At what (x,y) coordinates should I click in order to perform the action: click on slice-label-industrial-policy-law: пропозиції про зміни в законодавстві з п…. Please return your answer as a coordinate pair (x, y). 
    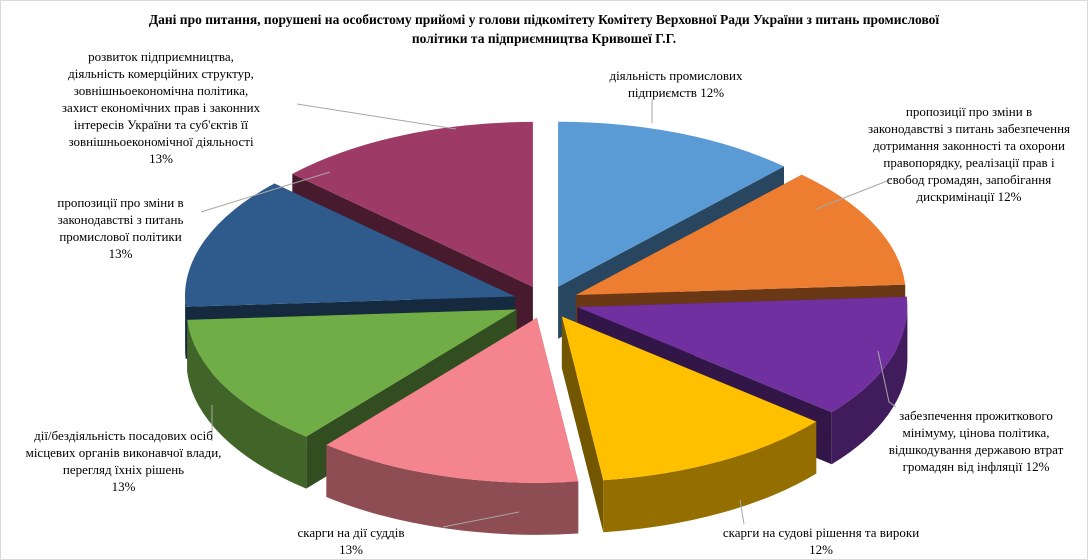
    Looking at the image, I should click on (120, 228).